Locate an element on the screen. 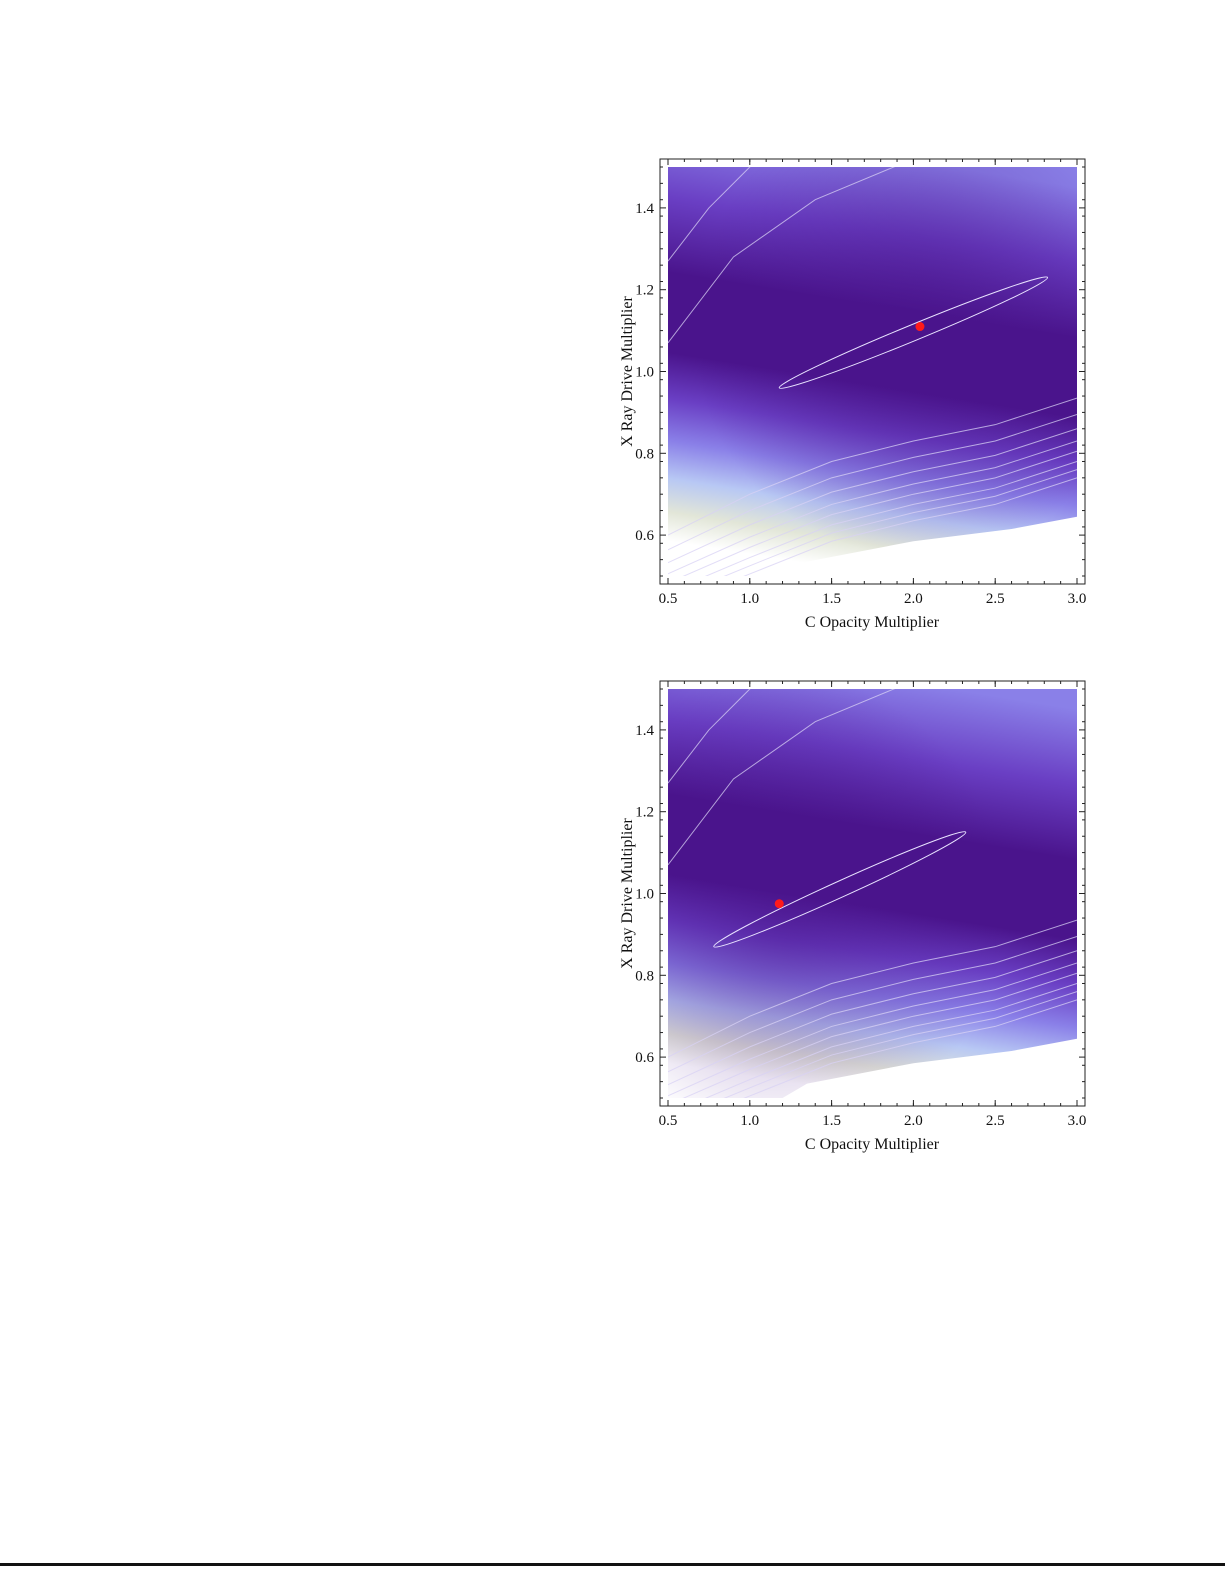  page-bottom-rule is located at coordinates (612, 1564).